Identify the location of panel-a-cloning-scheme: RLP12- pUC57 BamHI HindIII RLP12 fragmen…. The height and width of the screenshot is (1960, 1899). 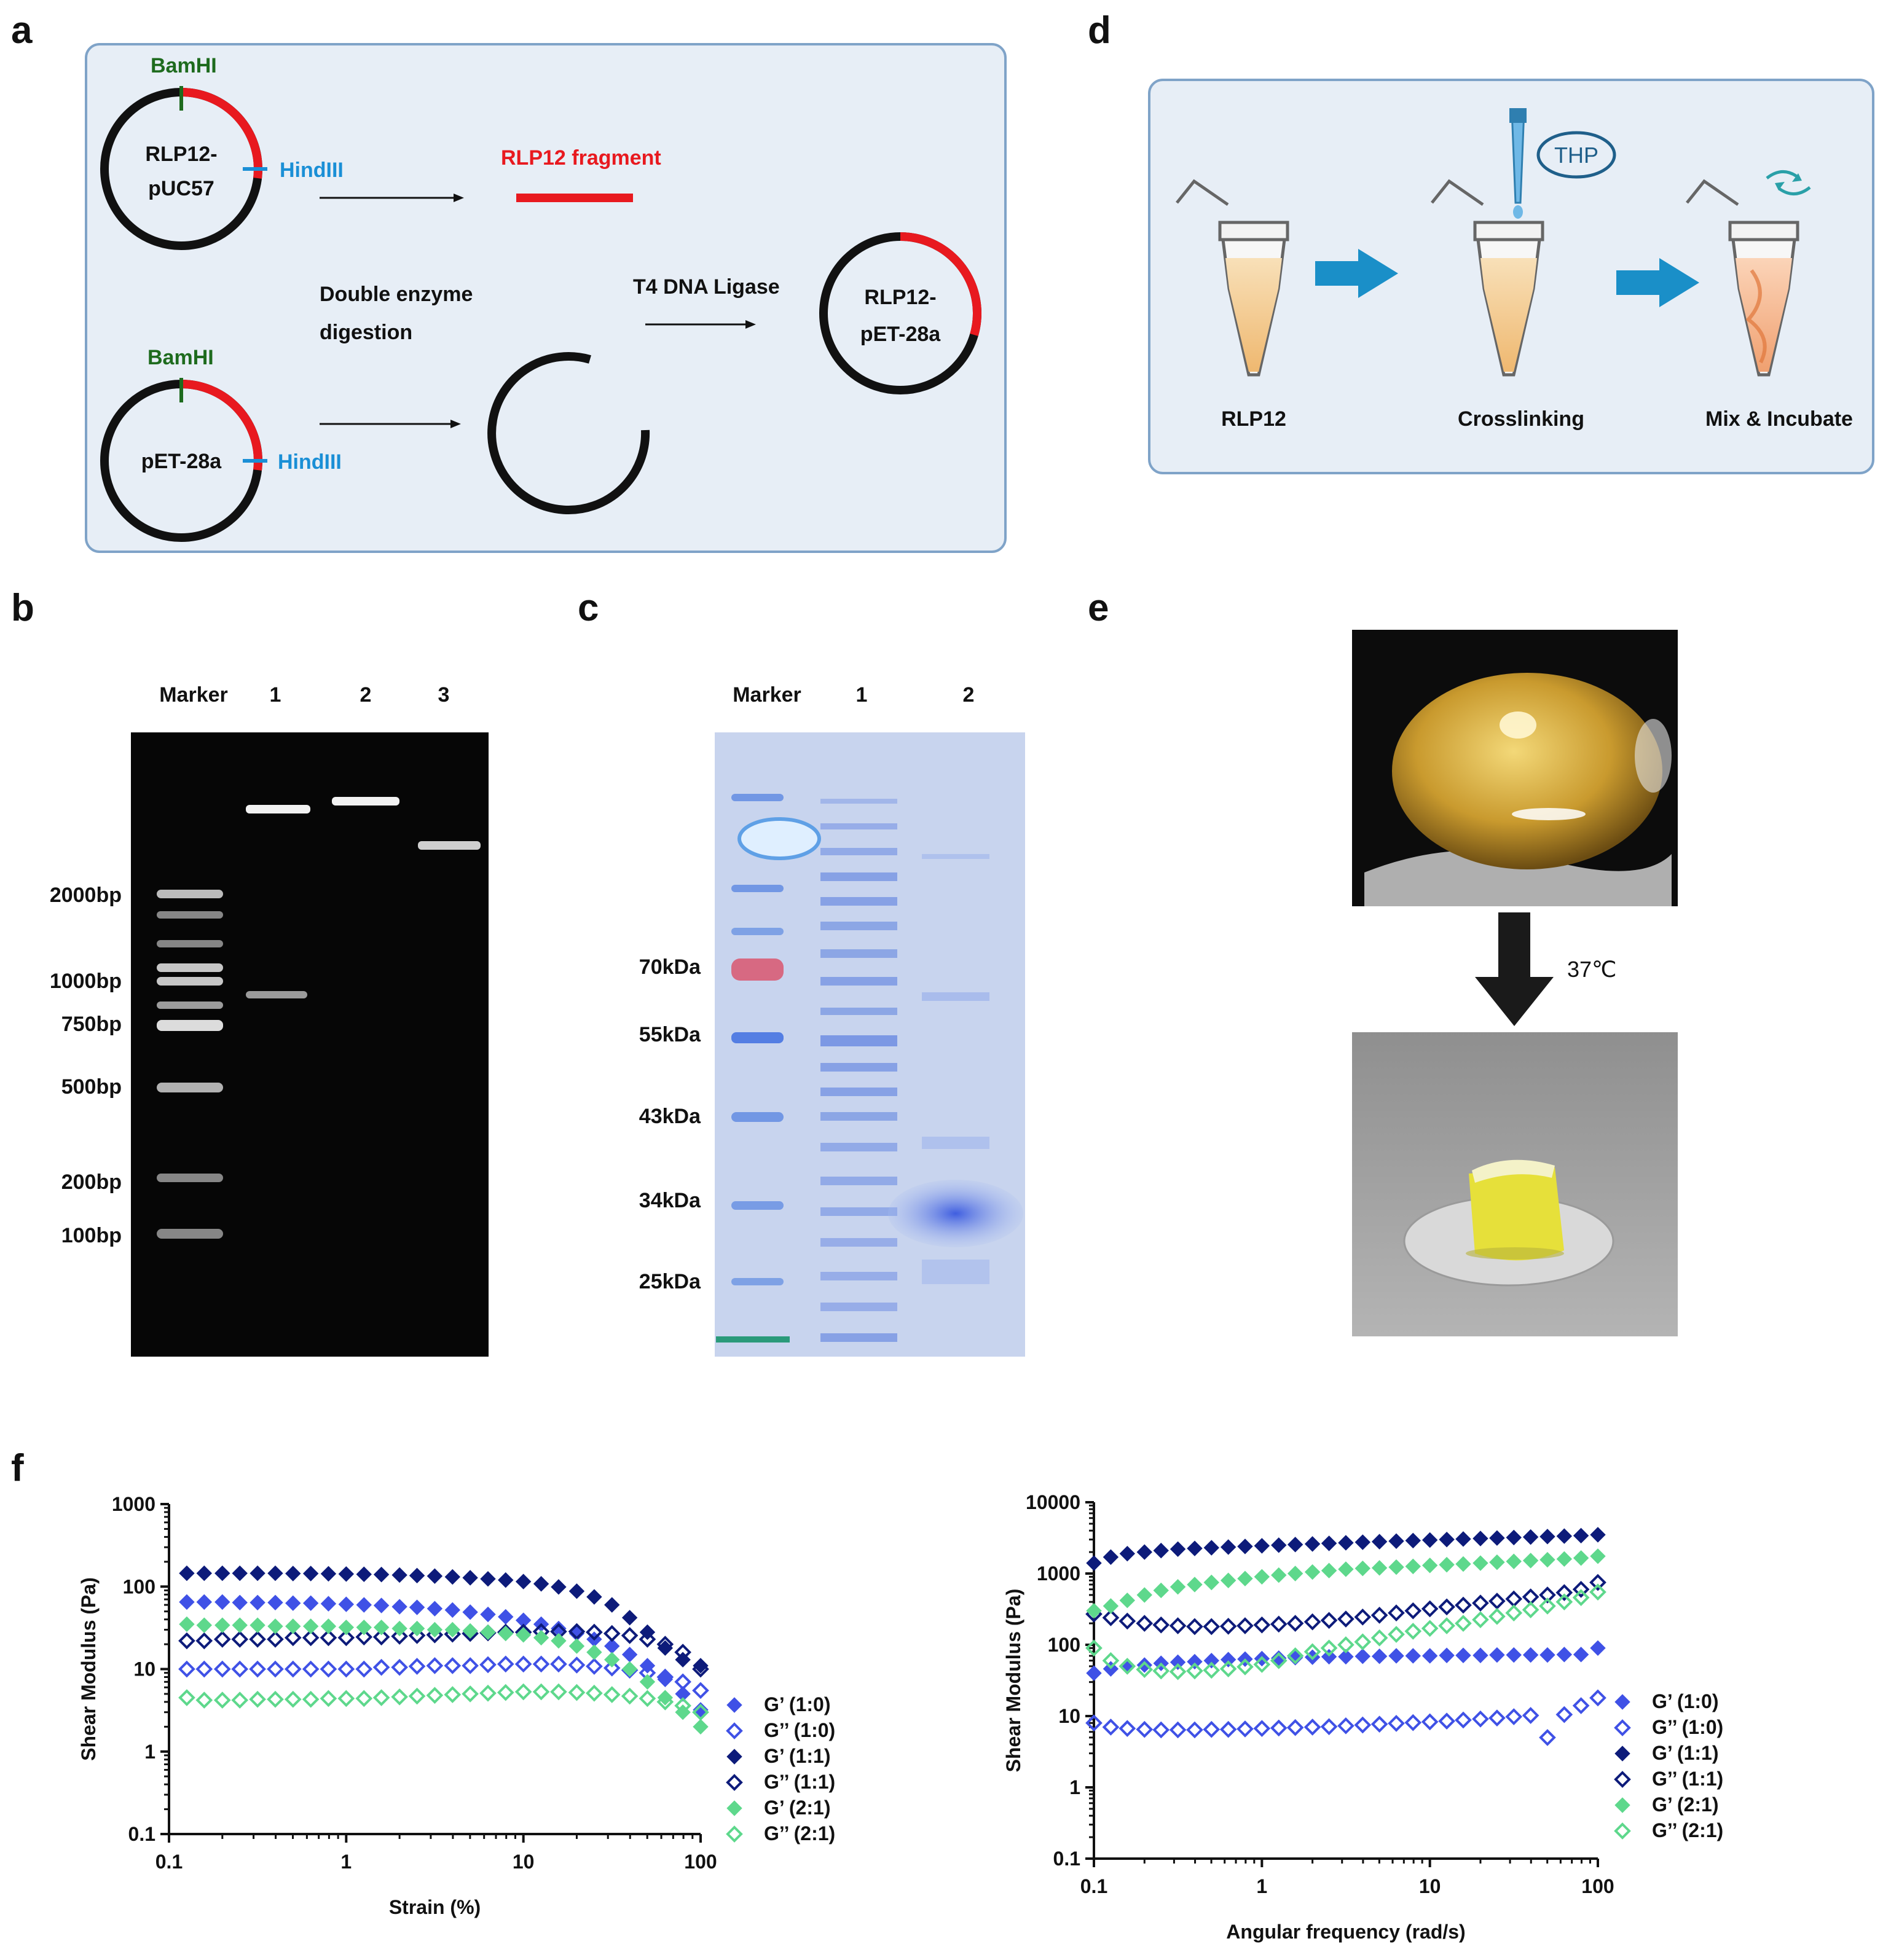
(546, 298).